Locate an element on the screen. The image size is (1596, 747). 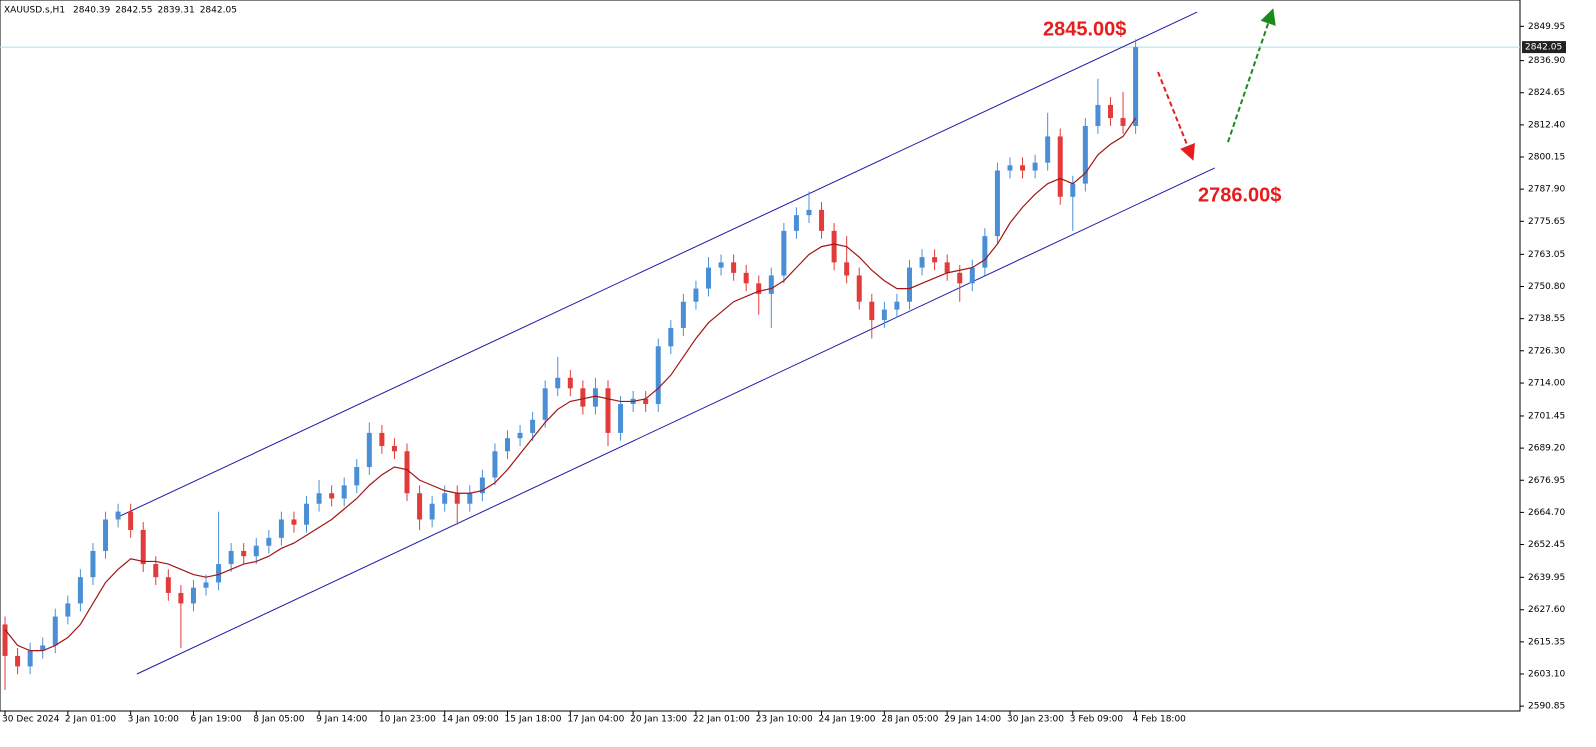
y-tick-label: 2738.55 is located at coordinates (1546, 319).